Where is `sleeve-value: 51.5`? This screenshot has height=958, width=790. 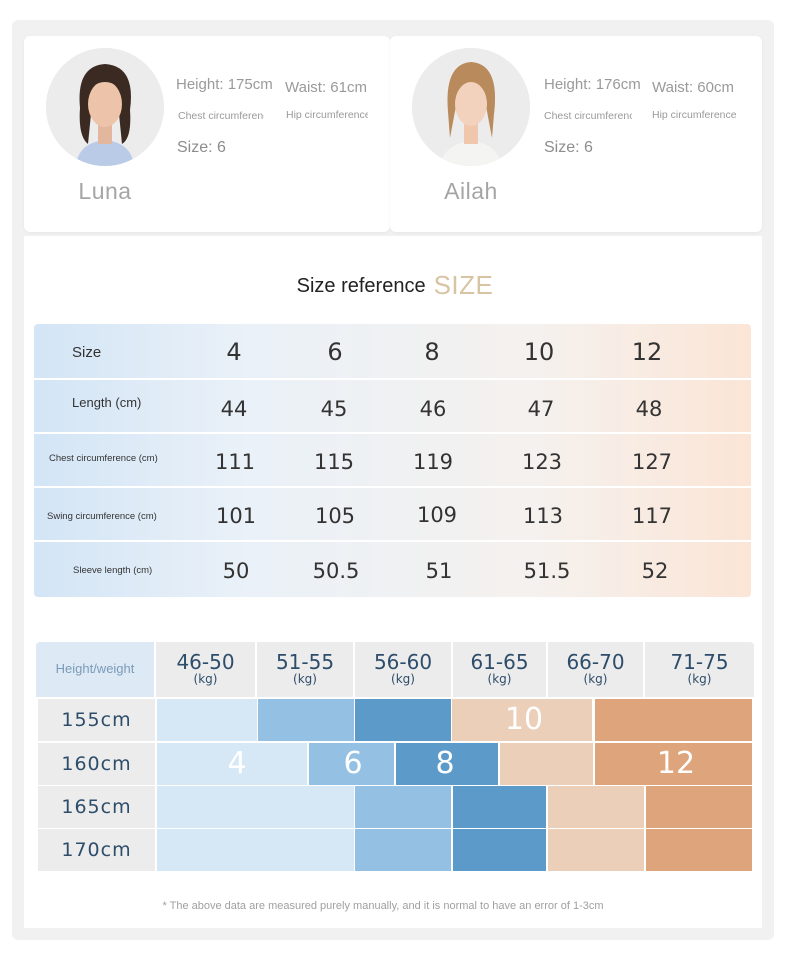 sleeve-value: 51.5 is located at coordinates (547, 571).